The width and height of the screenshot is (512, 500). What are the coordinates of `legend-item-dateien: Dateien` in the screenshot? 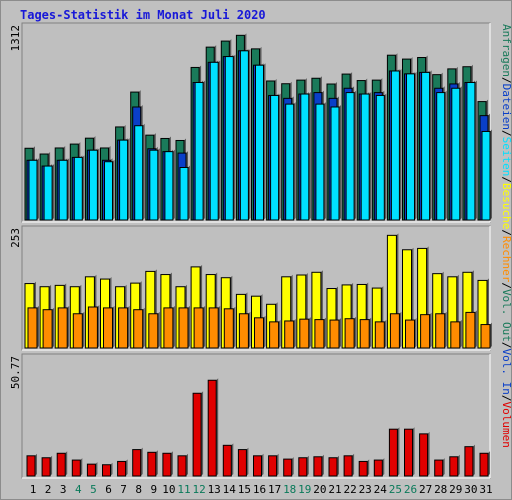 It's located at (506, 107).